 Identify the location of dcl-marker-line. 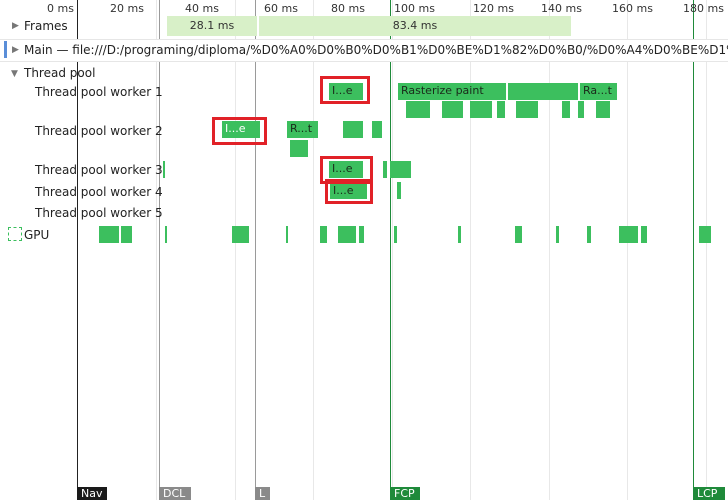
(159, 243).